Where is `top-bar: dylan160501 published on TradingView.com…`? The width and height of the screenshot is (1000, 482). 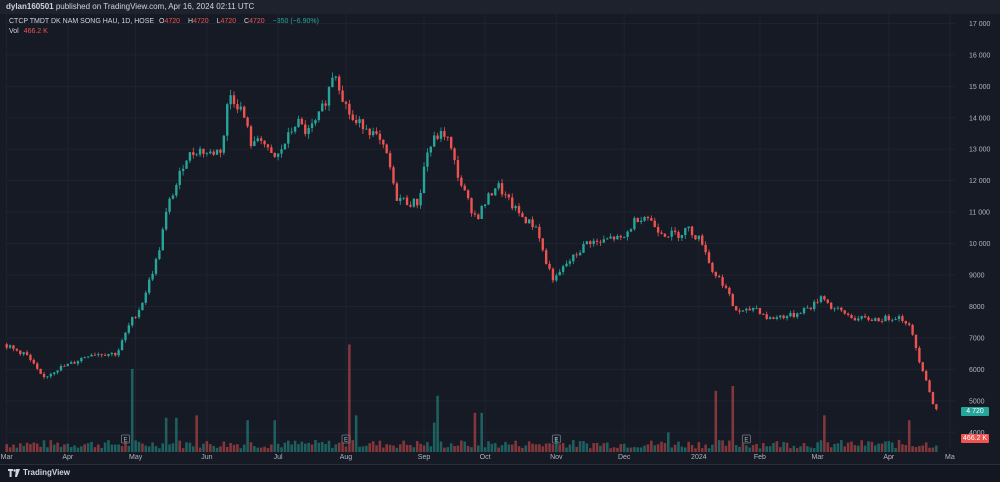 top-bar: dylan160501 published on TradingView.com… is located at coordinates (500, 7).